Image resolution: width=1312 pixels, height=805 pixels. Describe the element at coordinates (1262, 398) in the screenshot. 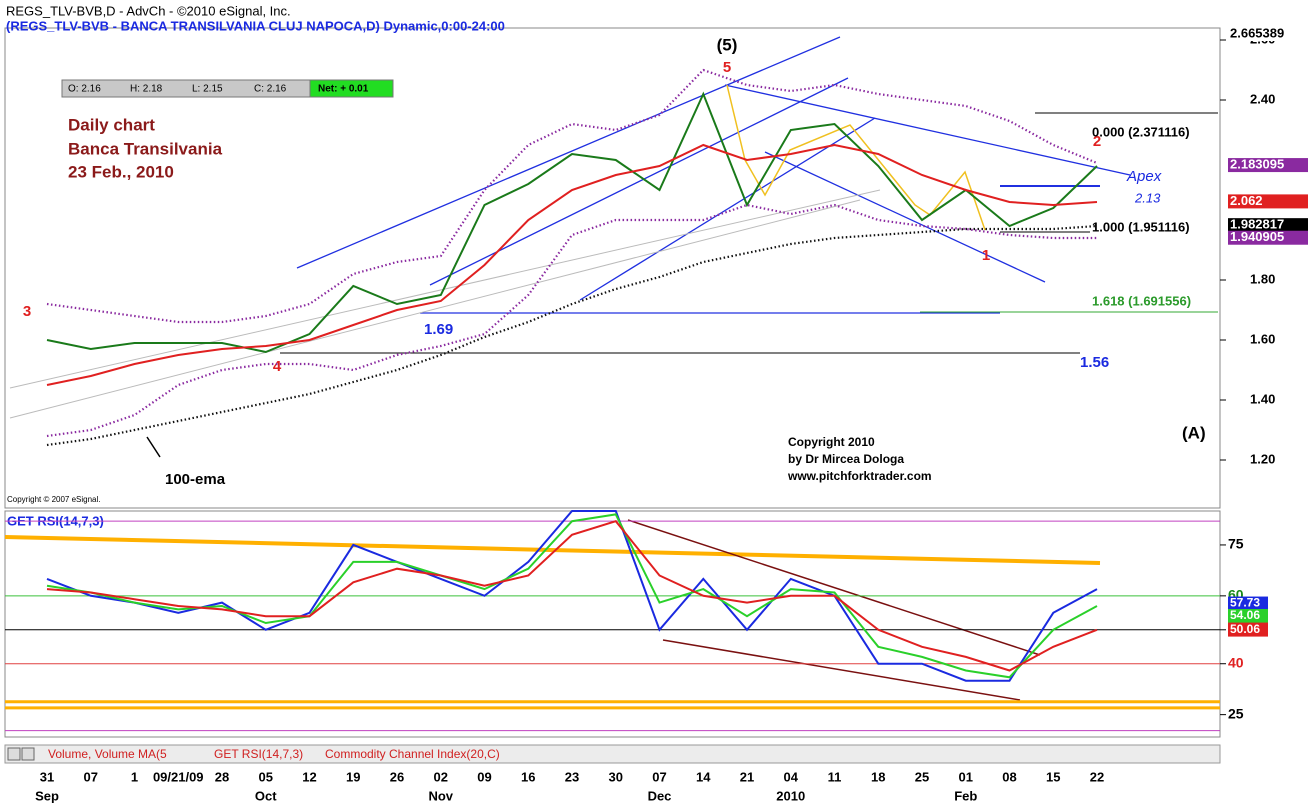

I see `y-tick-label: 1.40` at that location.